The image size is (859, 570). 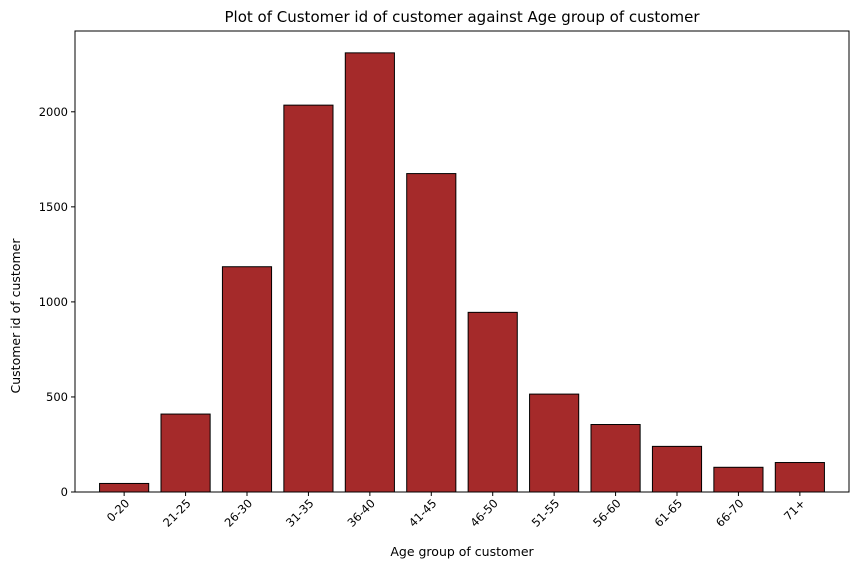 I want to click on x-tick-label: 21-25, so click(x=177, y=513).